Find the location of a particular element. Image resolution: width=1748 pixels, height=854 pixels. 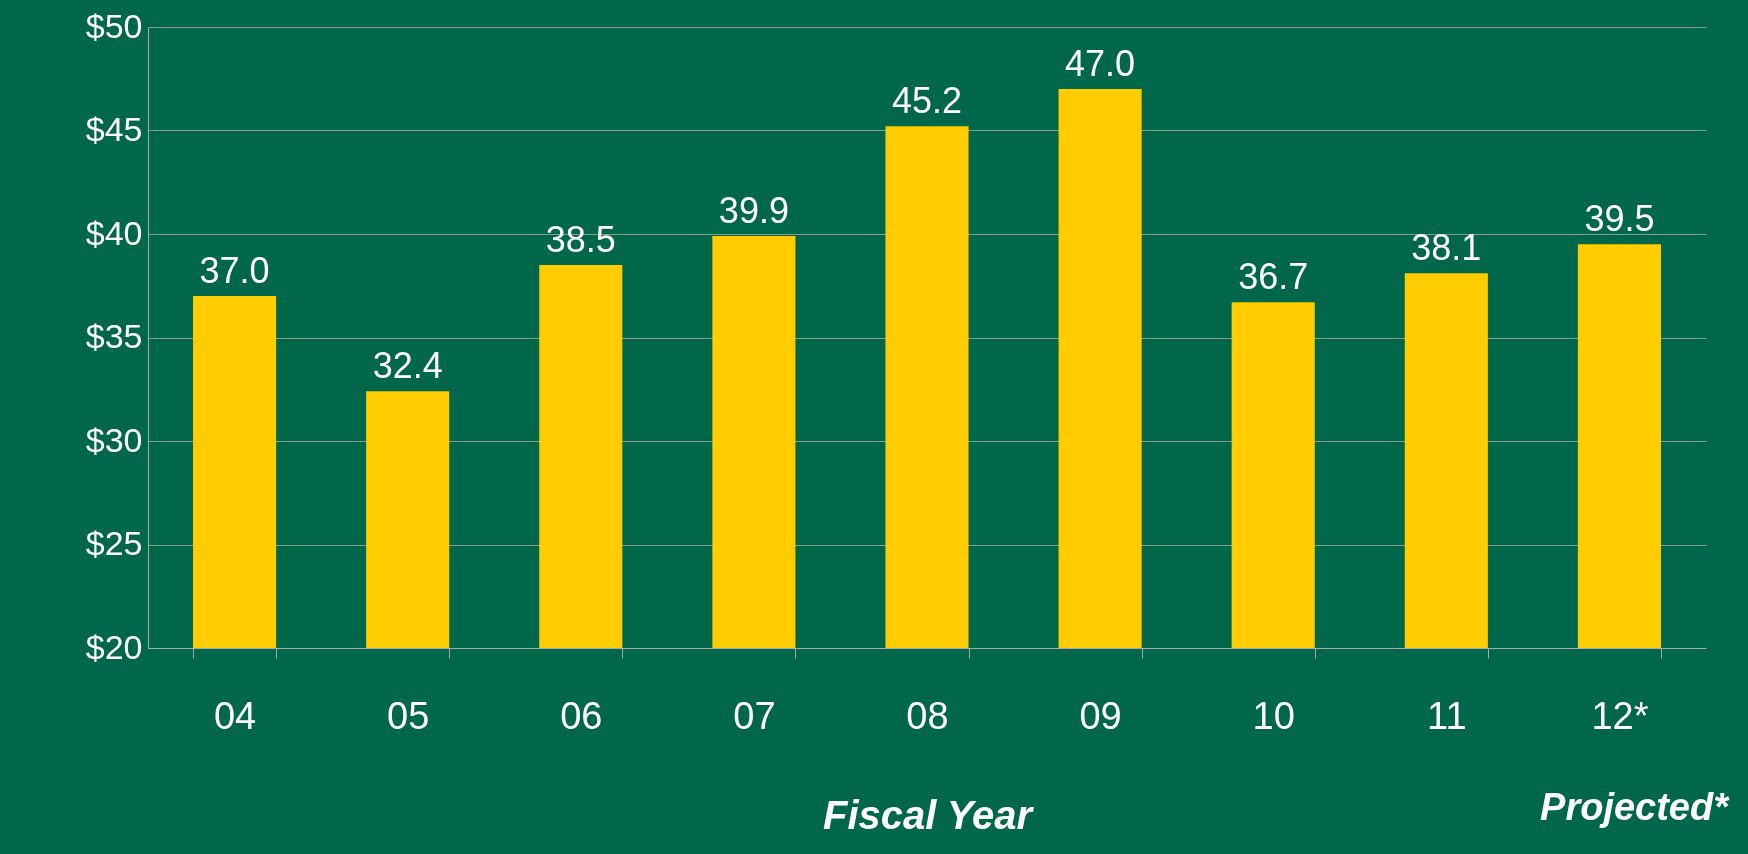

data-label: 45.2 is located at coordinates (927, 101).